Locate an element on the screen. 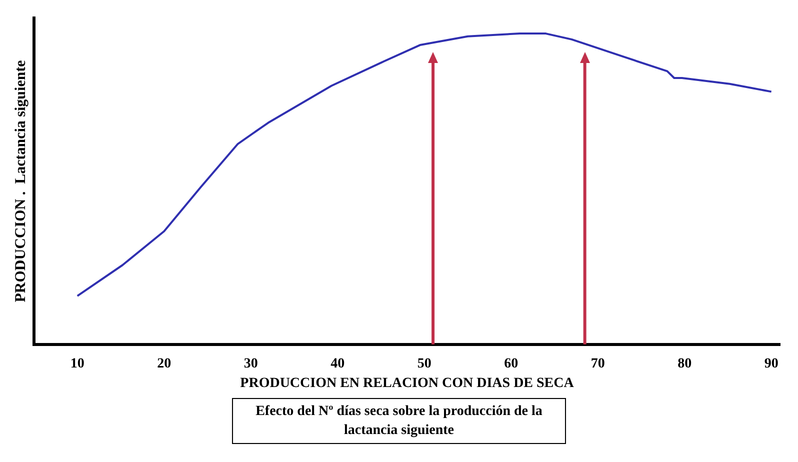 The height and width of the screenshot is (462, 798). x-axis-title: PRODUCCION EN RELACION CON DIAS DE SECA is located at coordinates (407, 384).